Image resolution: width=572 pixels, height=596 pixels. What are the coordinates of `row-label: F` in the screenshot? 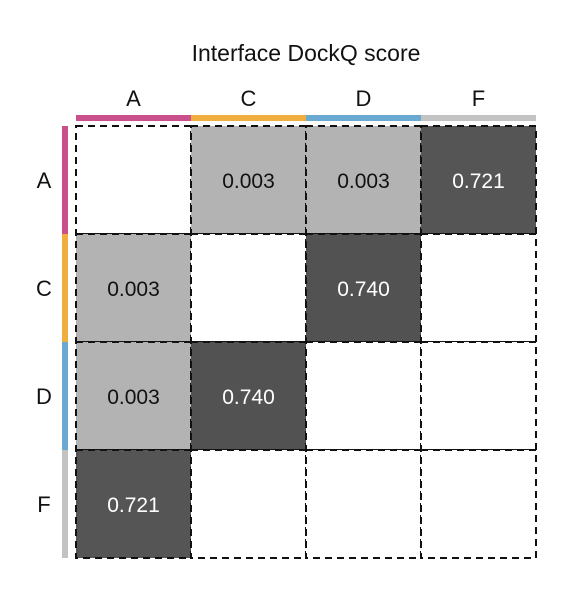 It's located at (43, 504).